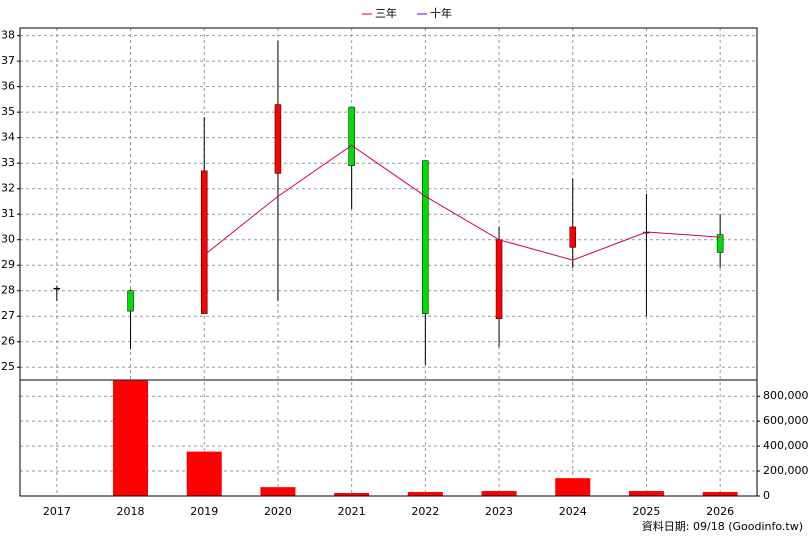  Describe the element at coordinates (8, 35) in the screenshot. I see `y-tick-label: 38` at that location.